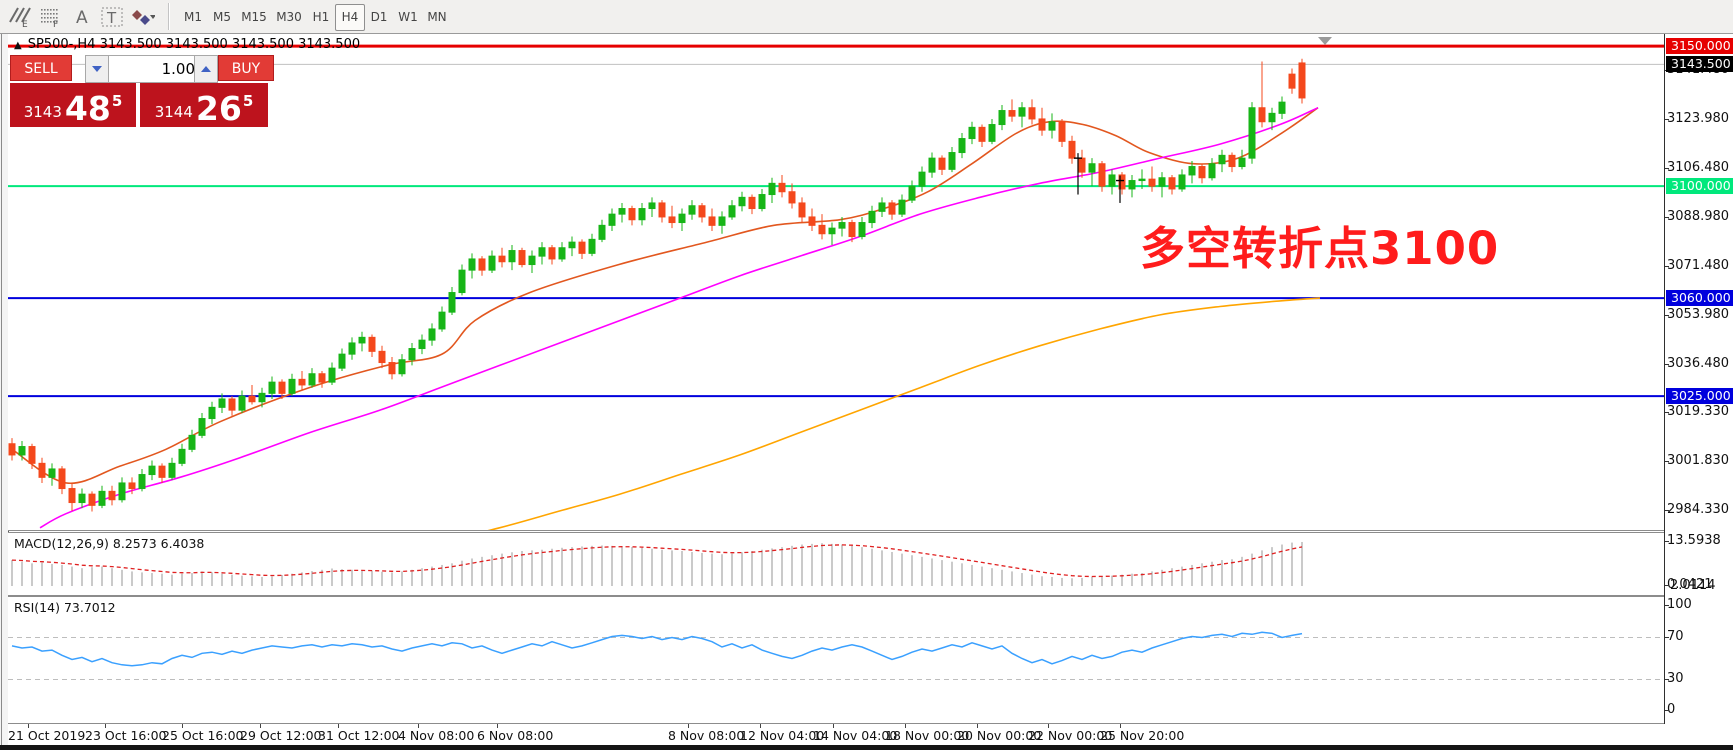 The image size is (1733, 750). What do you see at coordinates (65, 607) in the screenshot?
I see `rsi-label: RSI(14) 73.7012` at bounding box center [65, 607].